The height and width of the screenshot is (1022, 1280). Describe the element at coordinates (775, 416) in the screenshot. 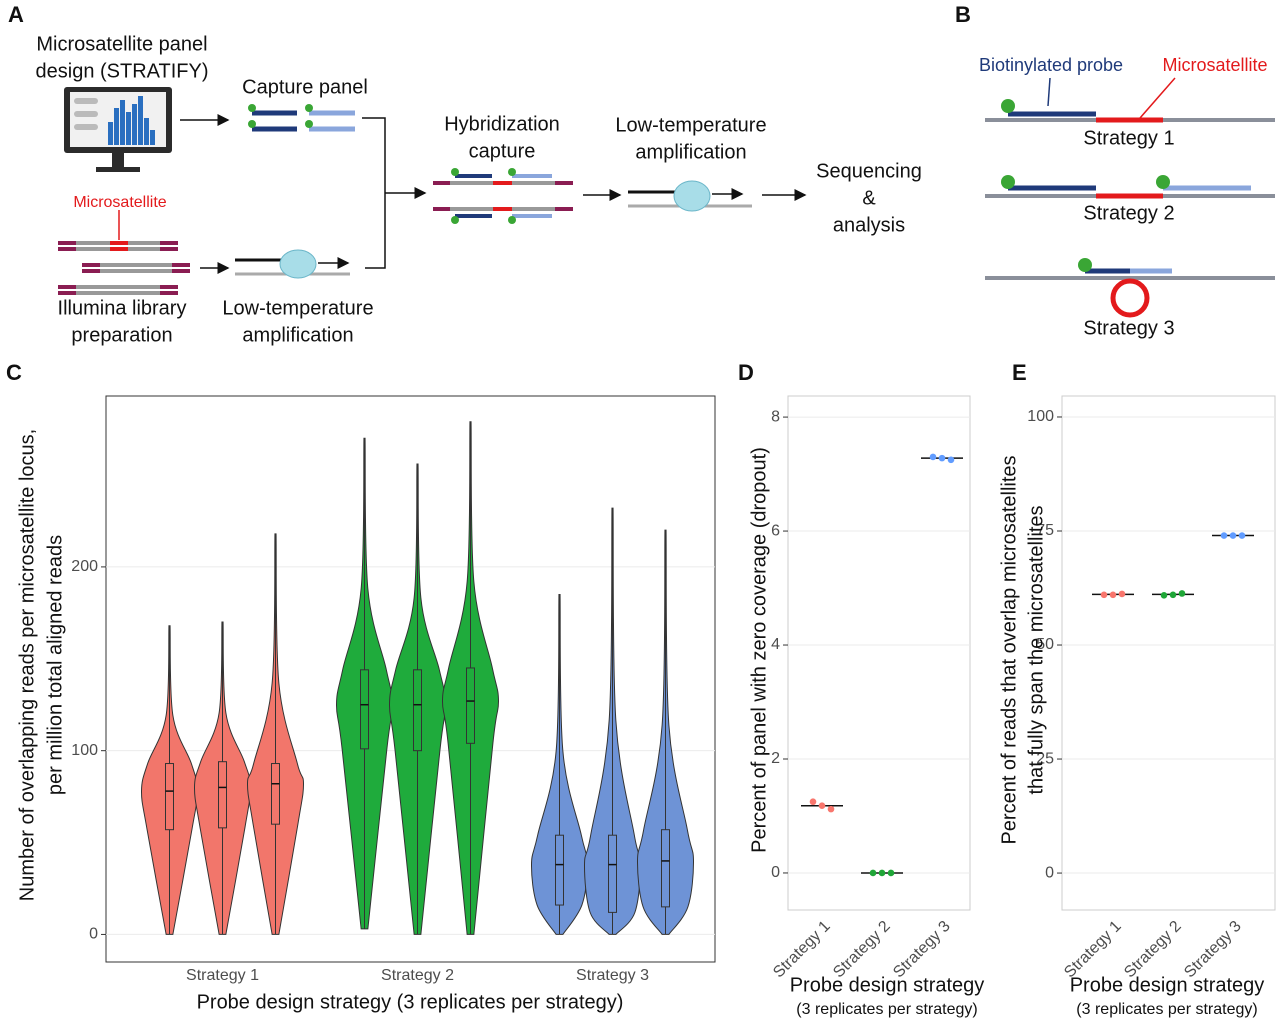

I see `y-tick-label: 8` at that location.